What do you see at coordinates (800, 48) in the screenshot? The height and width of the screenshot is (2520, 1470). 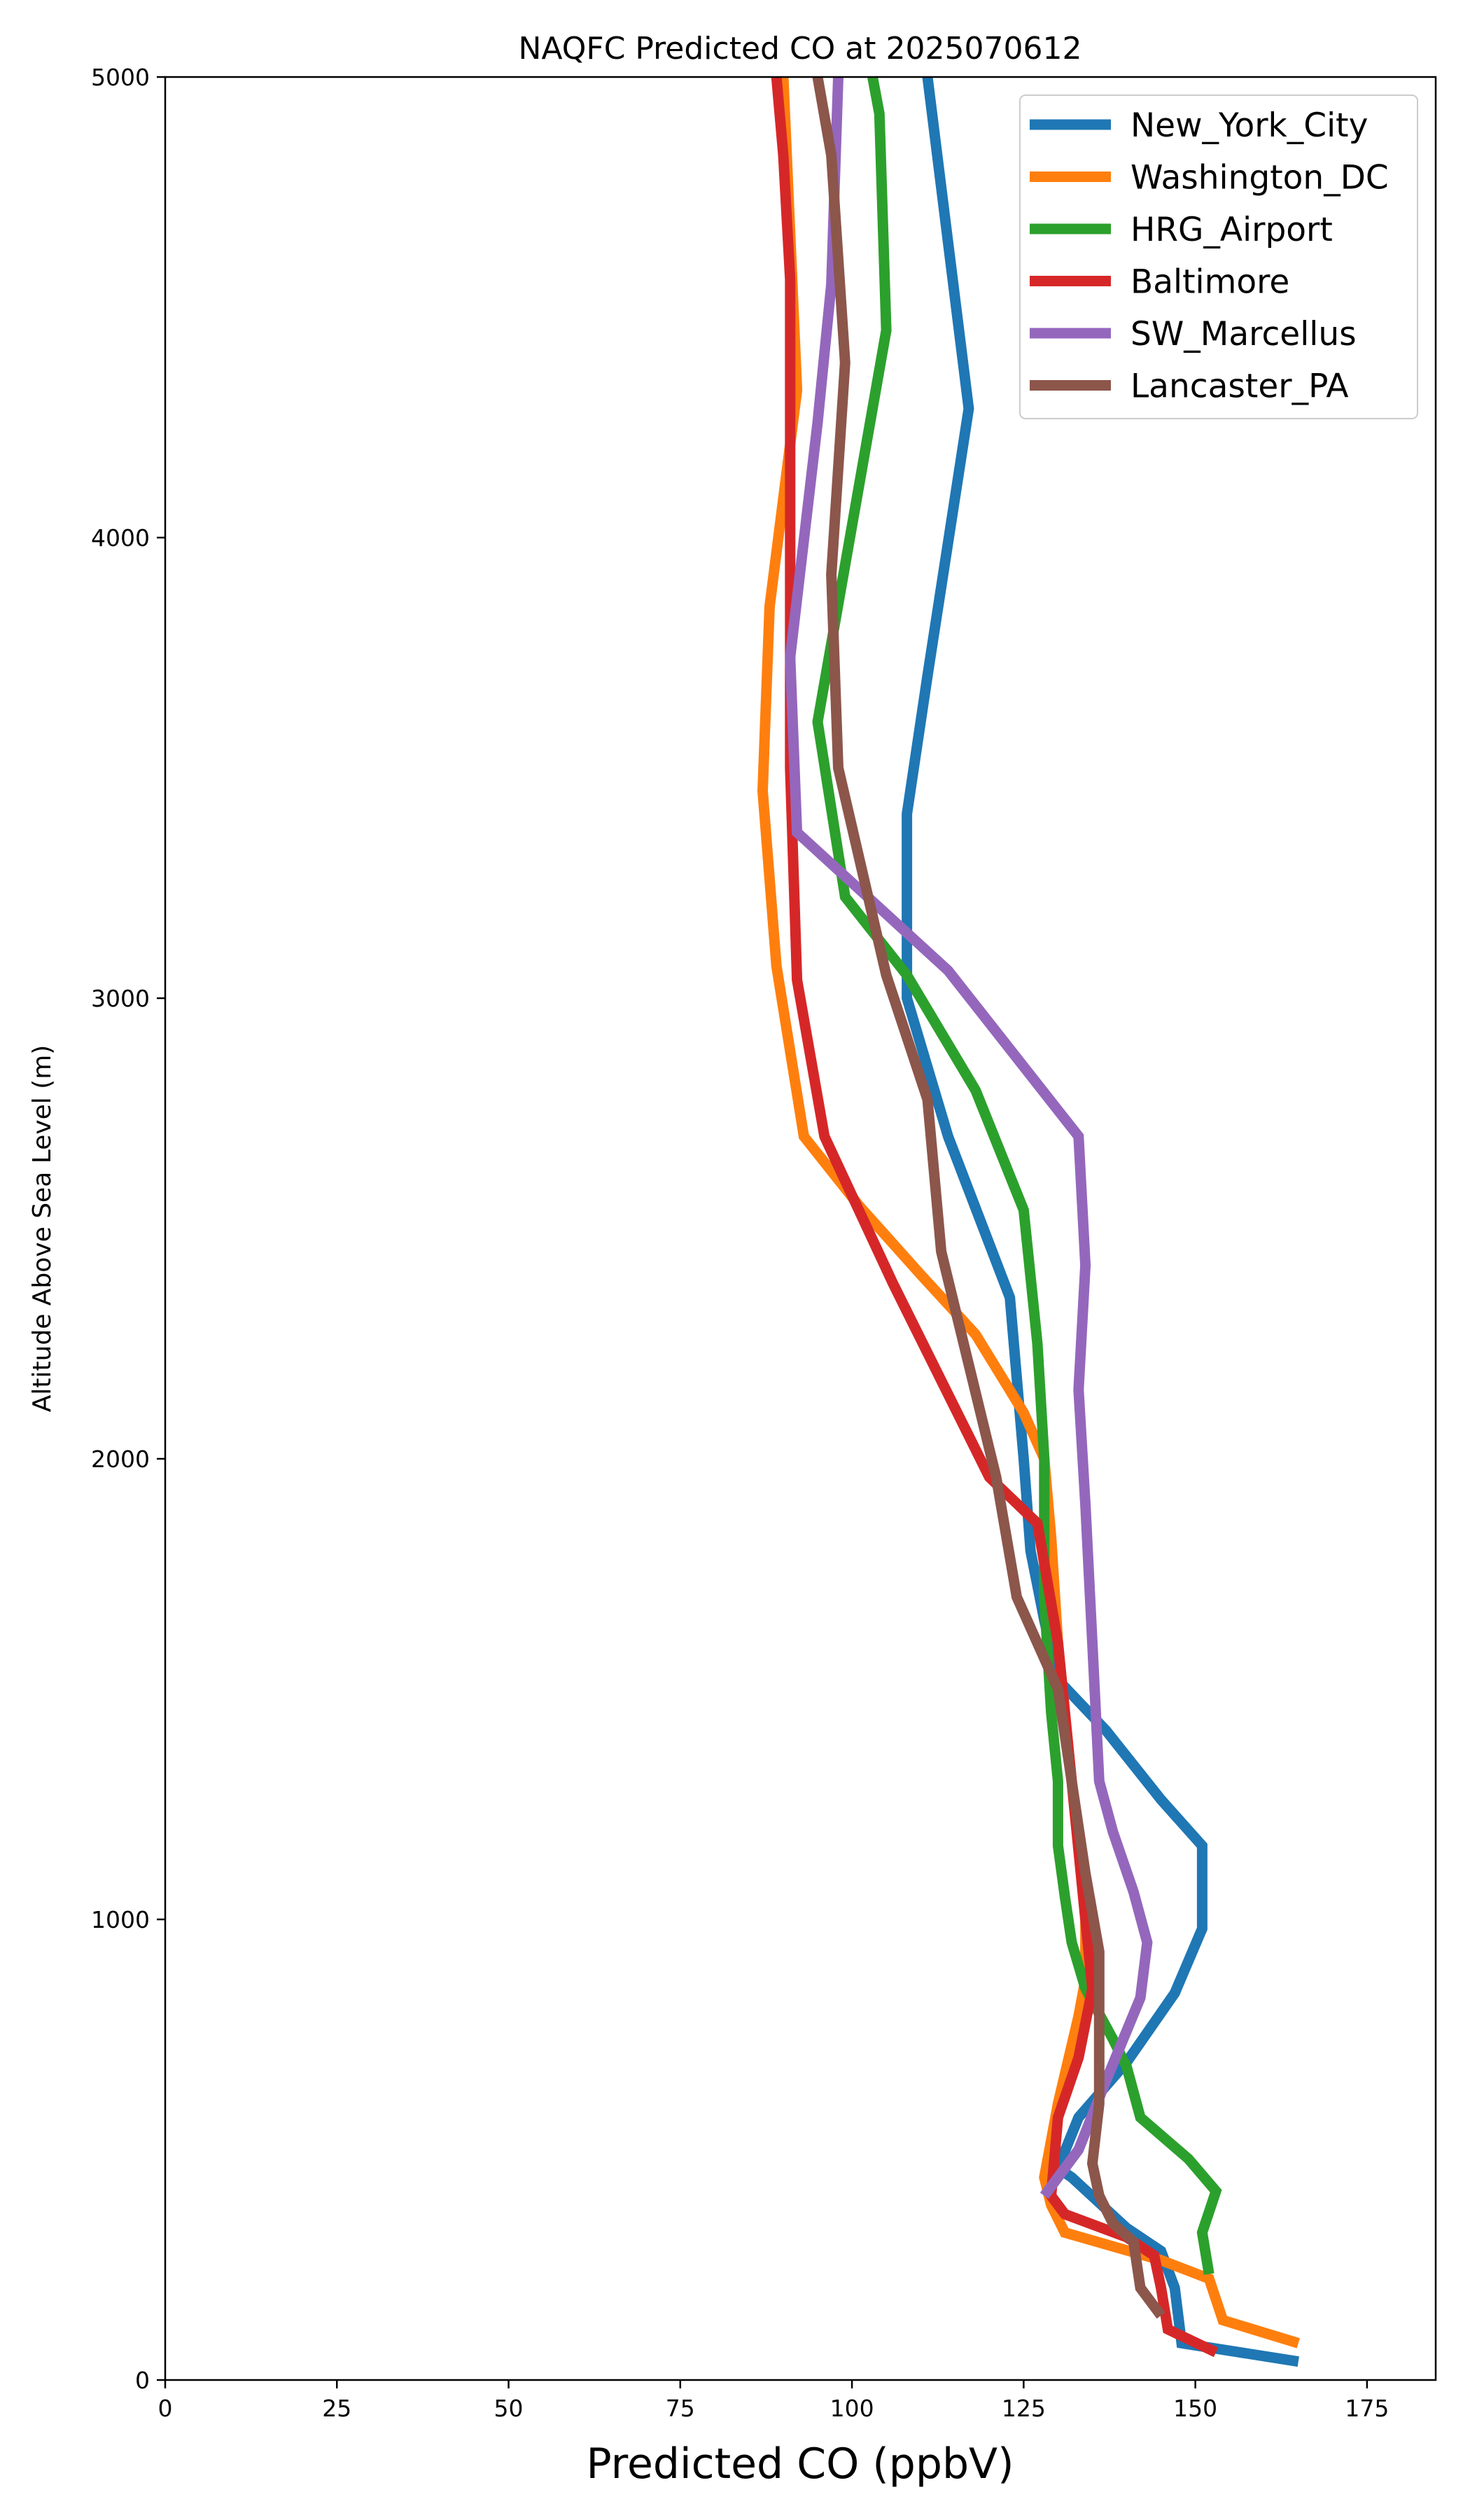 I see `chart-title: NAQFC Predicted CO at 2025070612` at bounding box center [800, 48].